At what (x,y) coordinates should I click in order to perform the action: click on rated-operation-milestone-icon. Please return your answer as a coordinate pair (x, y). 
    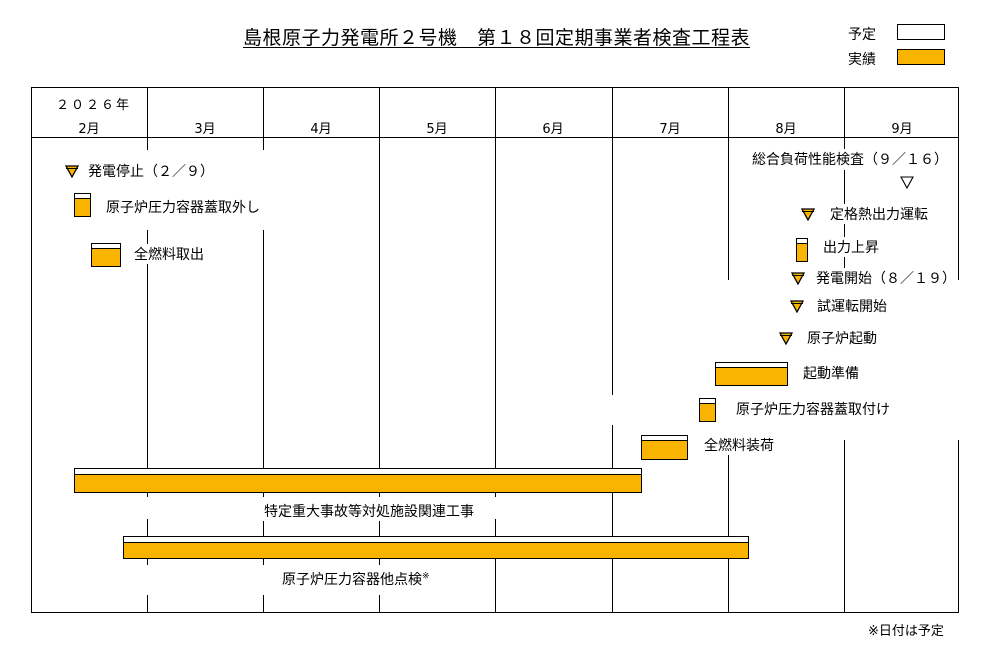
    Looking at the image, I should click on (808, 214).